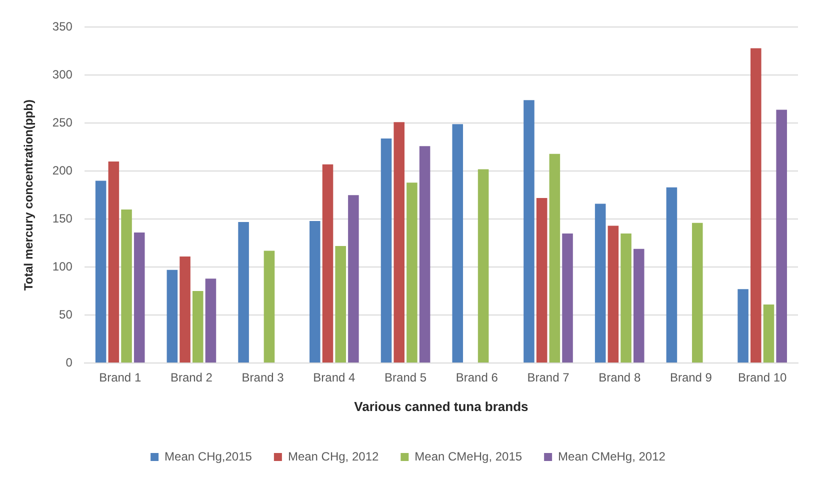 The image size is (818, 485). Describe the element at coordinates (619, 377) in the screenshot. I see `x-tick-label: Brand 8` at that location.